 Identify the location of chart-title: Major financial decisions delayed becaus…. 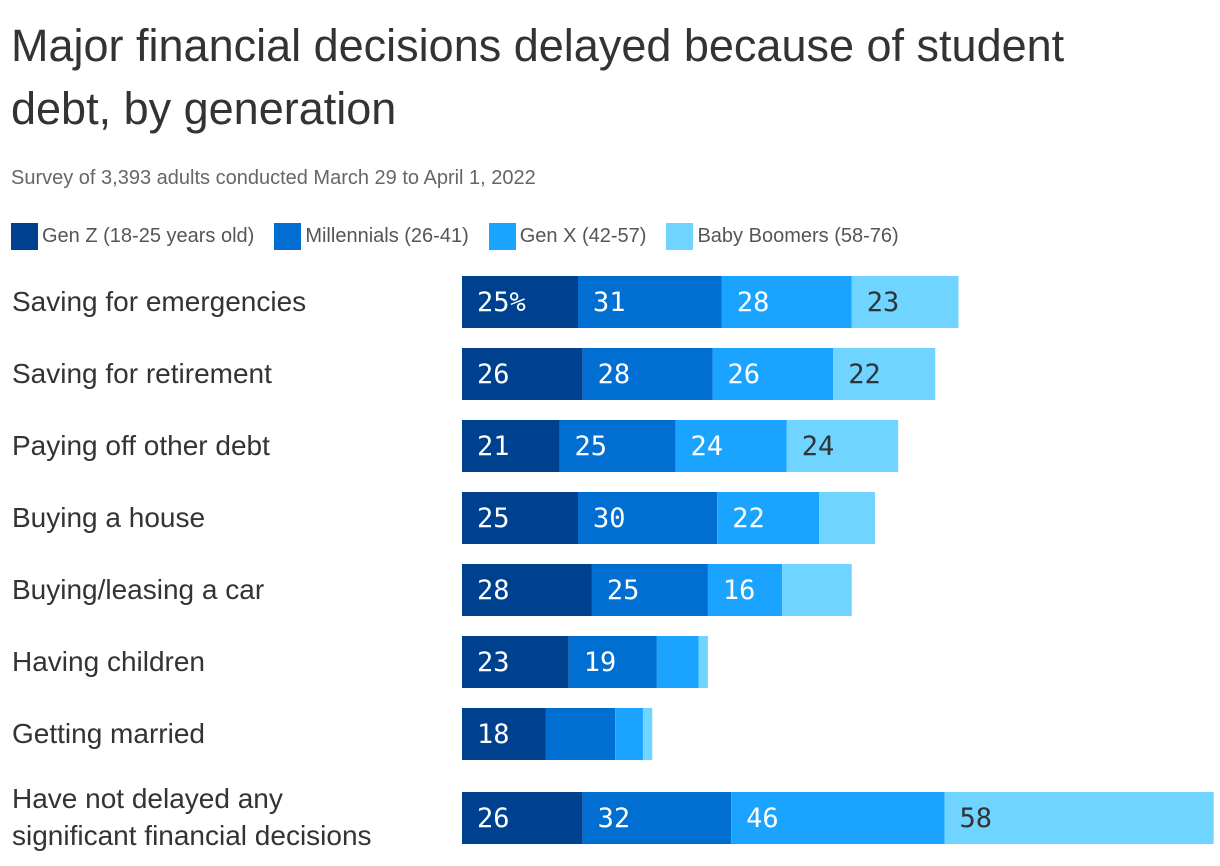
(538, 77).